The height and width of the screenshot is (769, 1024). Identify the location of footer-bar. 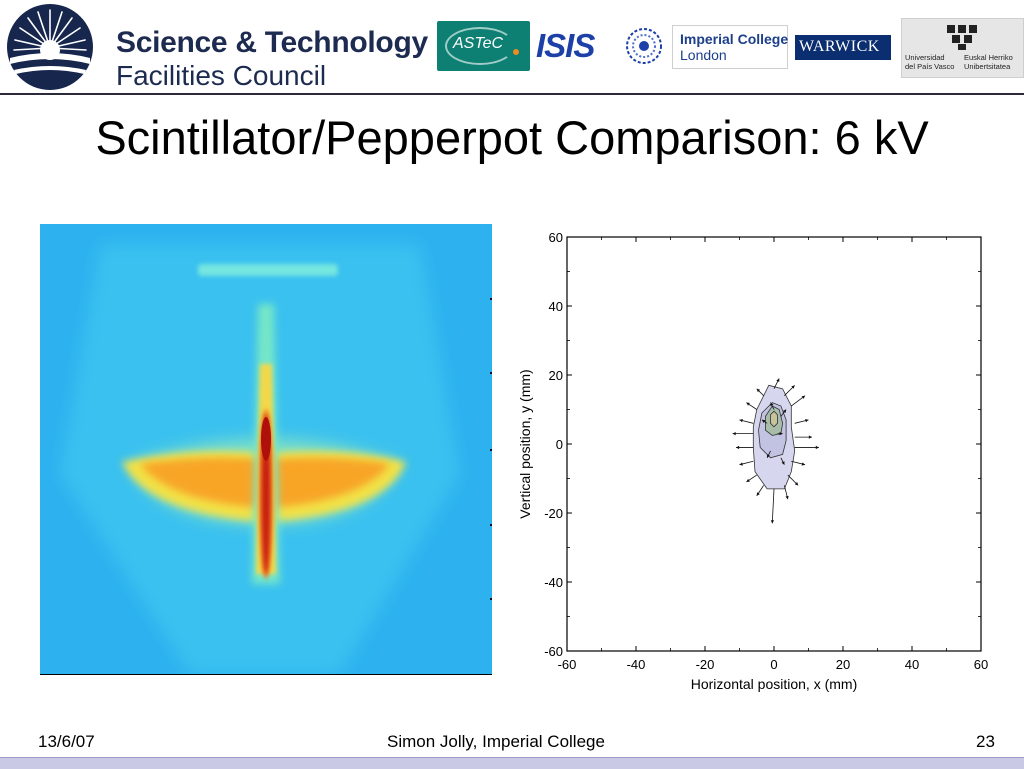
(512, 763).